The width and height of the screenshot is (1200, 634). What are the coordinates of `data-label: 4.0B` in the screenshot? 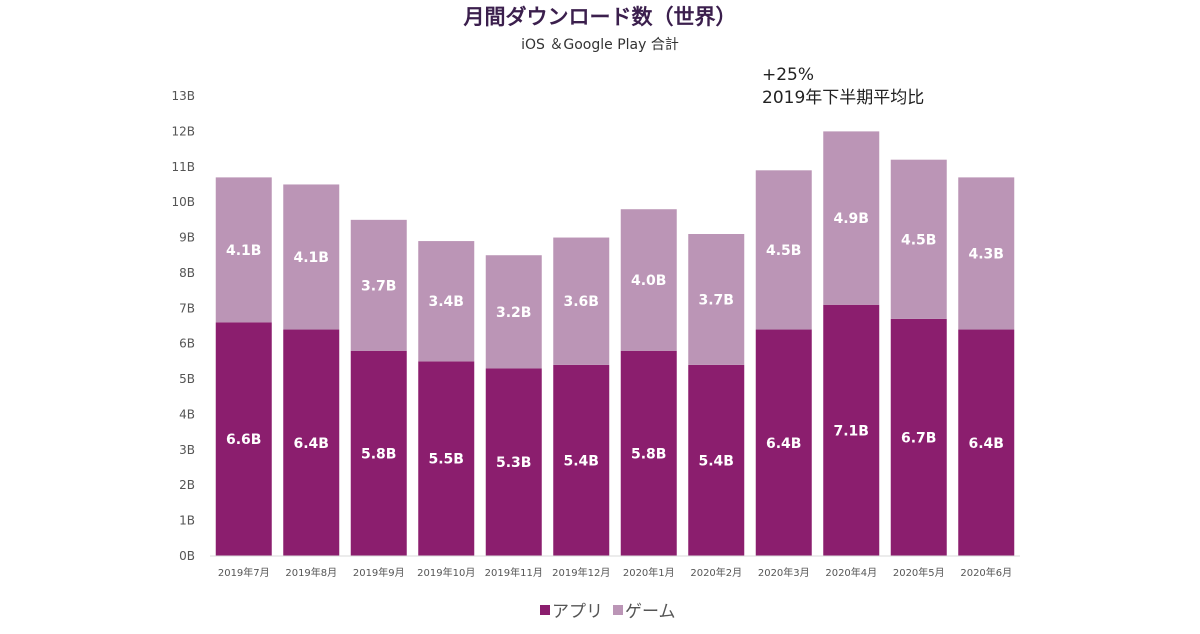 It's located at (648, 281).